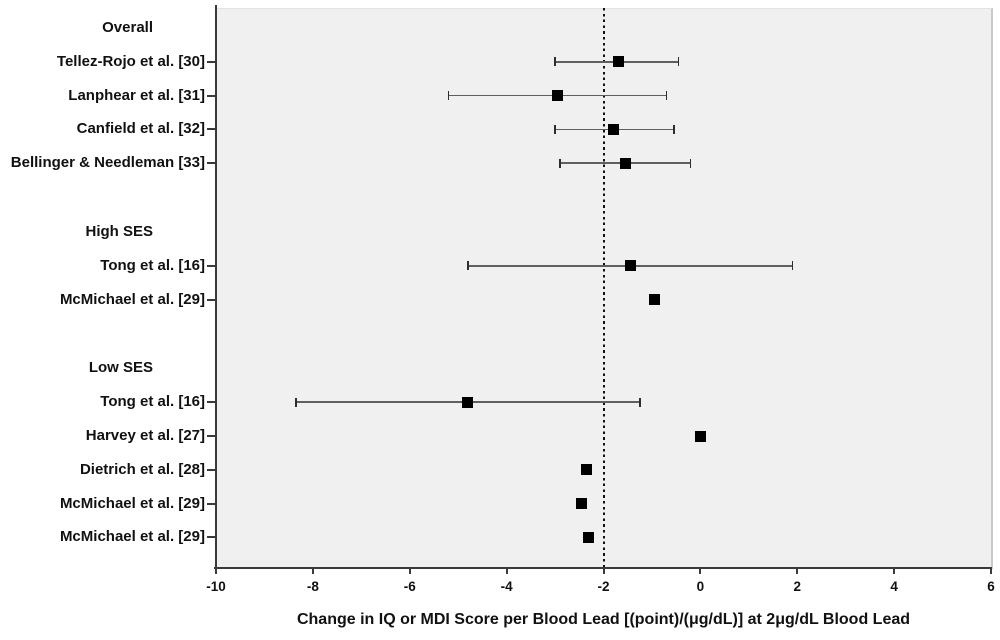  I want to click on x-tick-label: 0, so click(700, 586).